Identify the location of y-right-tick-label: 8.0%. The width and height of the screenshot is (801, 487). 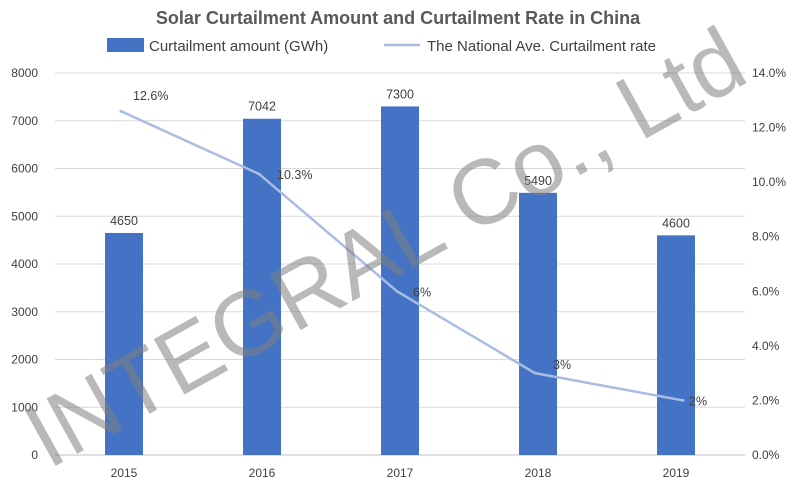
(766, 237).